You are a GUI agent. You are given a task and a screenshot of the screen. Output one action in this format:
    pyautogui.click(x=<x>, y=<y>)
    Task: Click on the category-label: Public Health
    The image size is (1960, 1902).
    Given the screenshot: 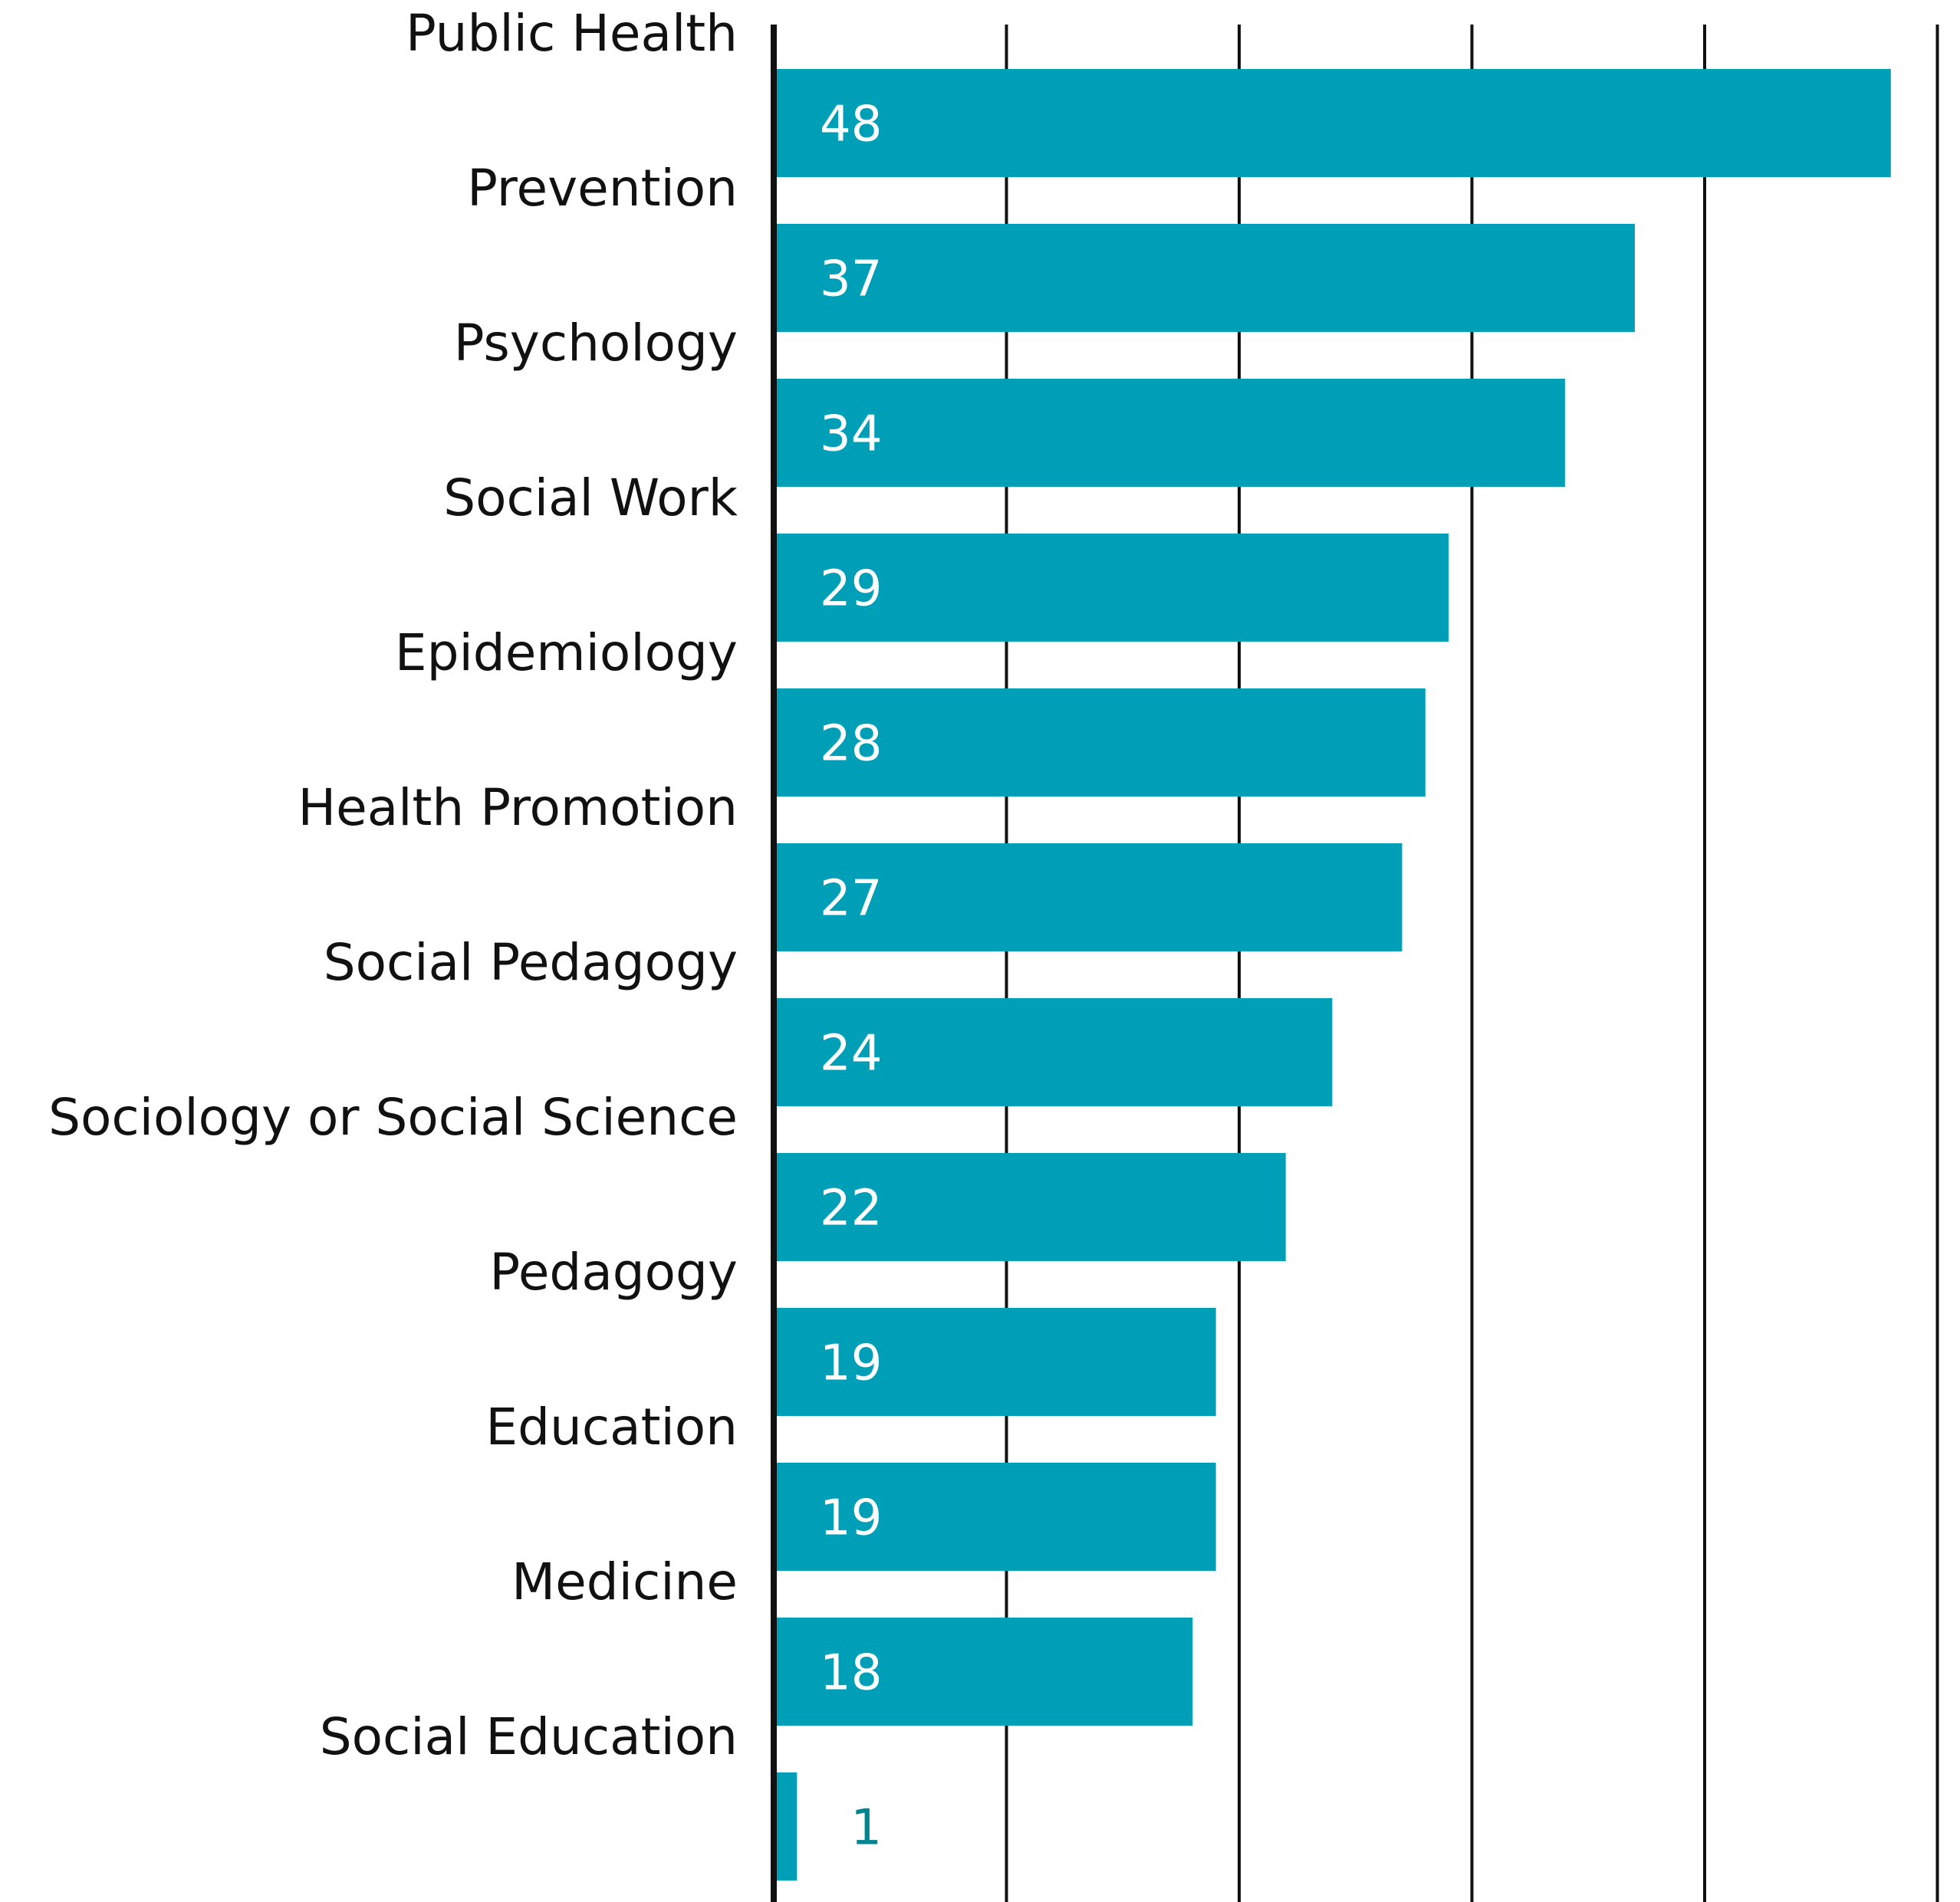 What is the action you would take?
    pyautogui.click(x=572, y=33)
    